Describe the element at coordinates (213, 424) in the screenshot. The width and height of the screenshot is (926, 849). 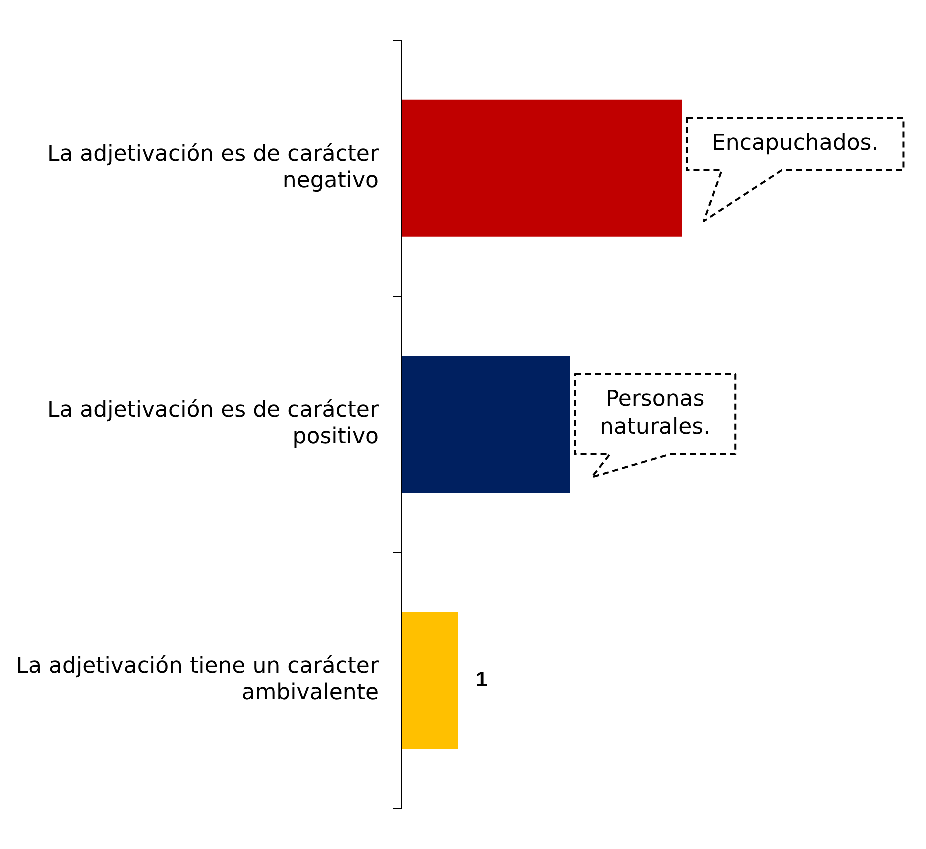
I see `y-tick-label: La adjetivación es de carácter positivo` at that location.